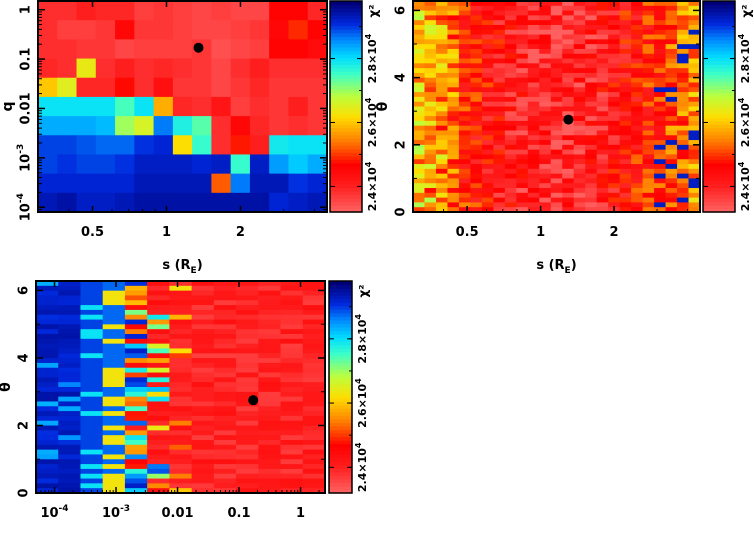 Image resolution: width=754 pixels, height=541 pixels. I want to click on x-tick-label: 10-4, so click(54, 512).